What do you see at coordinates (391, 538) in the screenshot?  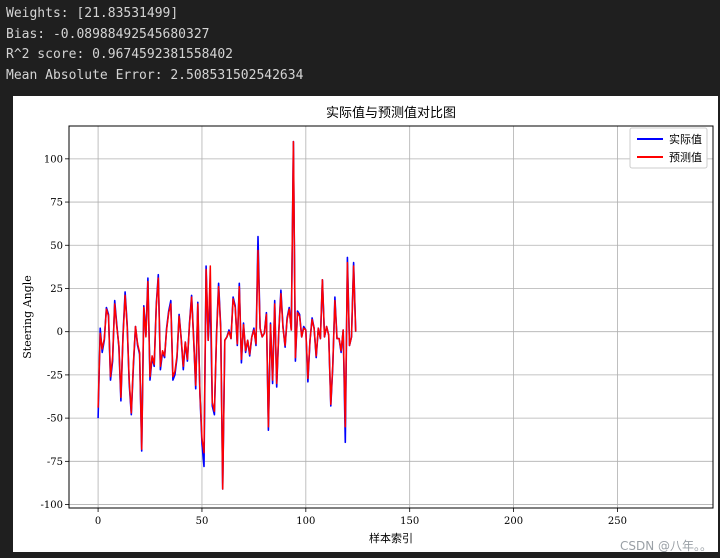 I see `x-axis-label: 样本索引` at bounding box center [391, 538].